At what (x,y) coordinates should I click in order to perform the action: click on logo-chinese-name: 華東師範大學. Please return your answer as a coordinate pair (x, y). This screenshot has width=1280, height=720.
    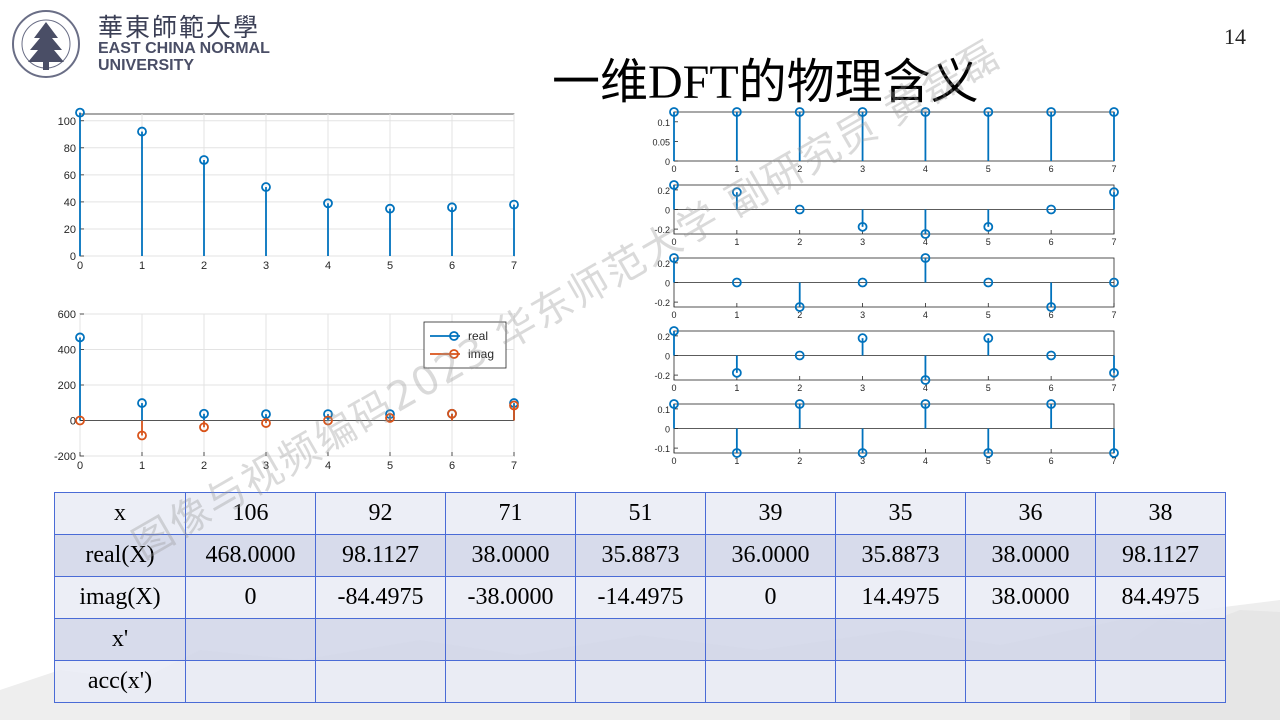
    Looking at the image, I should click on (179, 27).